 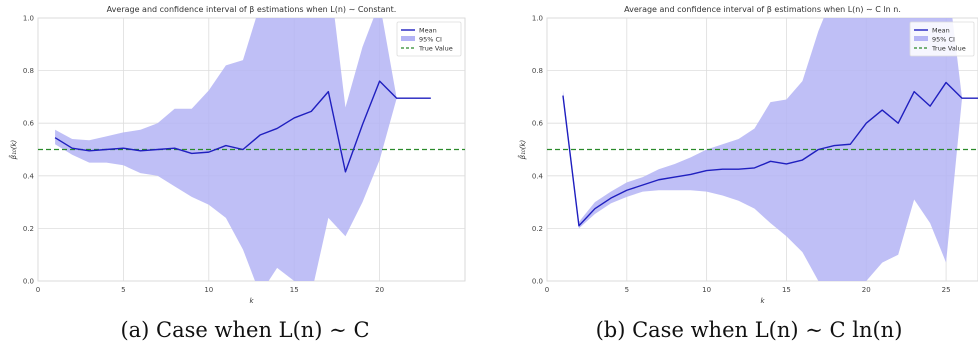 I want to click on x-tick-label: 25, so click(x=946, y=290).